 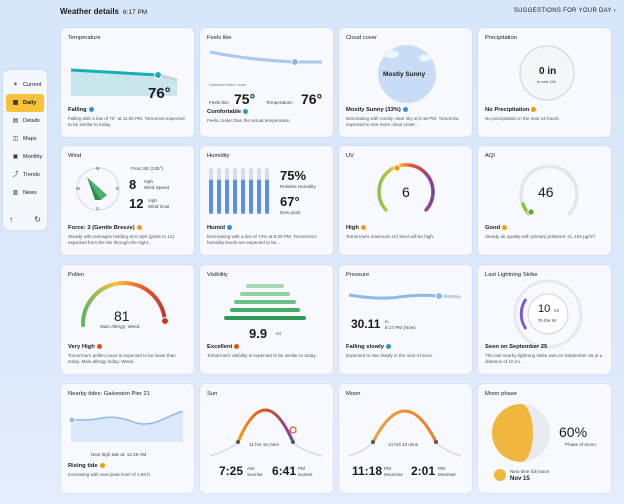 I want to click on card-title: Feels like, so click(x=219, y=38).